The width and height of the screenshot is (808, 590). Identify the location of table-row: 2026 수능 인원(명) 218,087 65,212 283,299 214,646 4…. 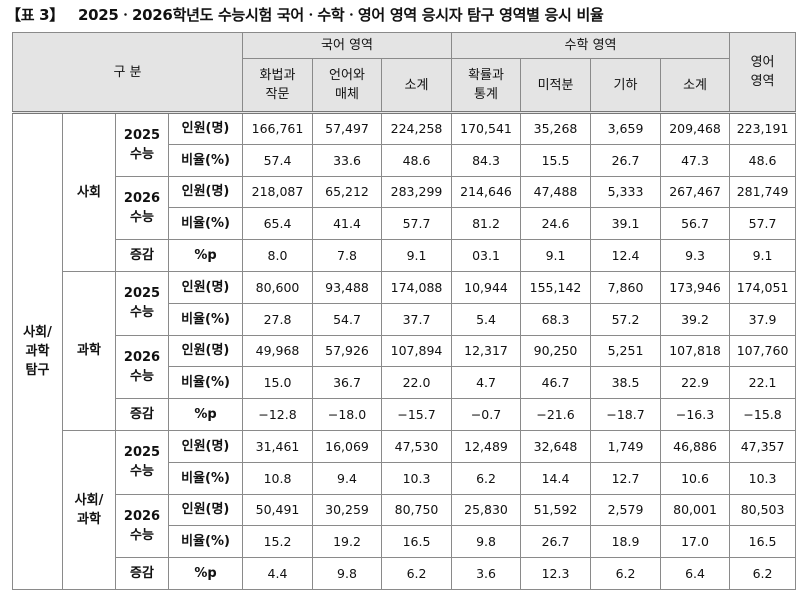
(405, 208).